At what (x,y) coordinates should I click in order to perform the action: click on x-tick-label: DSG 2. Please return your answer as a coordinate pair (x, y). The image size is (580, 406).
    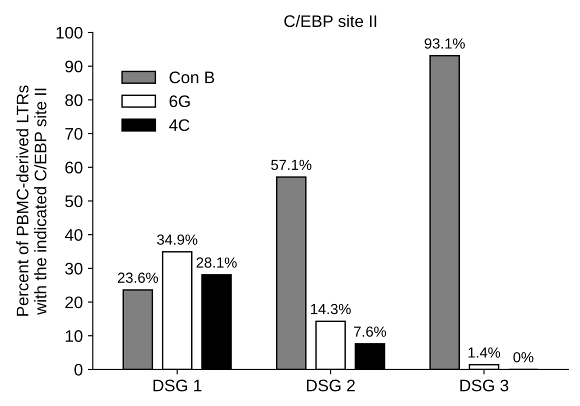
    Looking at the image, I should click on (330, 386).